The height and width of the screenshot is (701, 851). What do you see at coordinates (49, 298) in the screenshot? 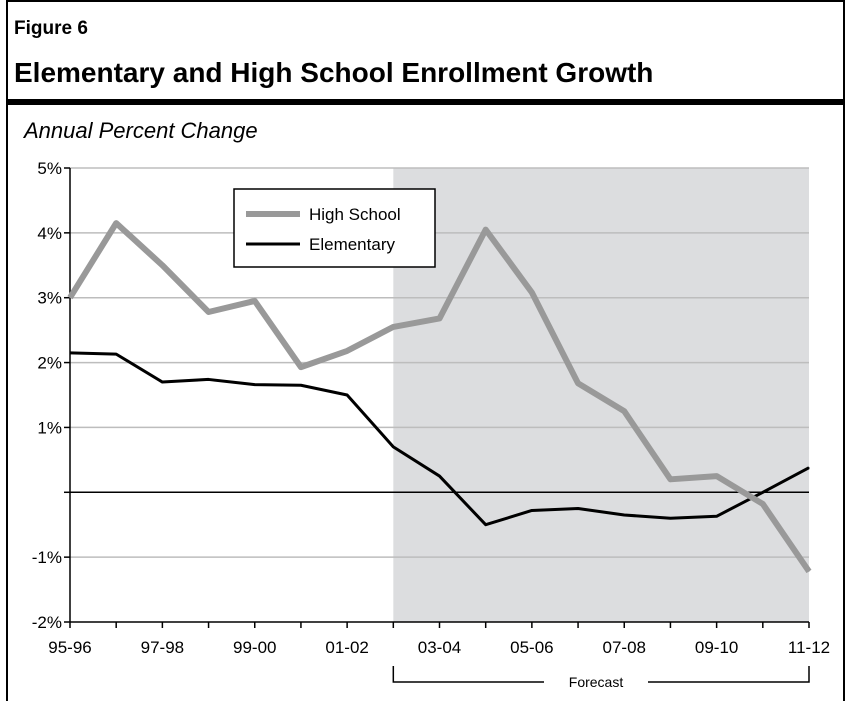
I see `y-tick-label: 3%` at bounding box center [49, 298].